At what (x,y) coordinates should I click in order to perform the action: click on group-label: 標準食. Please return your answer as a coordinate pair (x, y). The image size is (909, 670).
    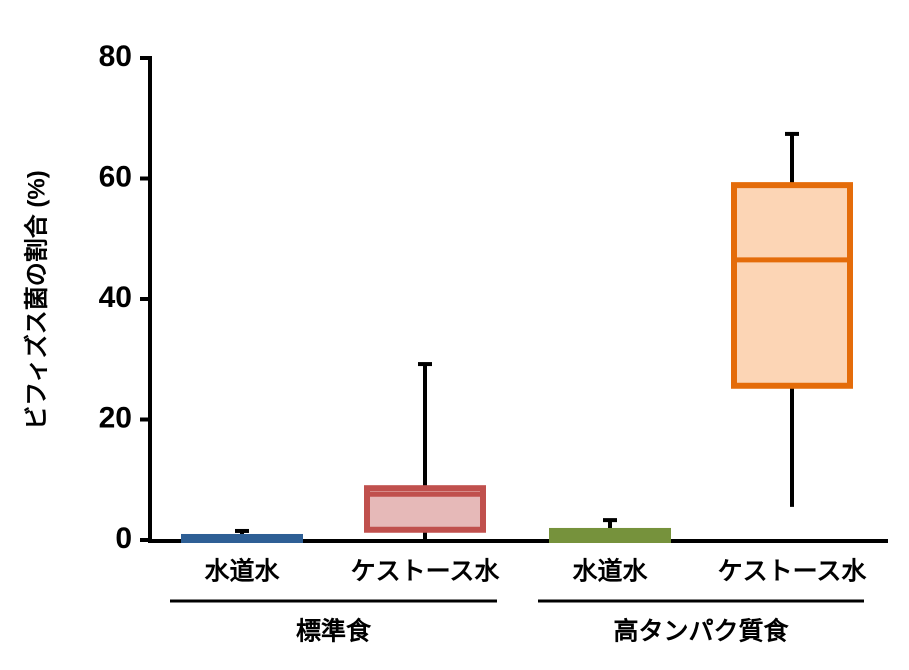
    Looking at the image, I should click on (334, 631).